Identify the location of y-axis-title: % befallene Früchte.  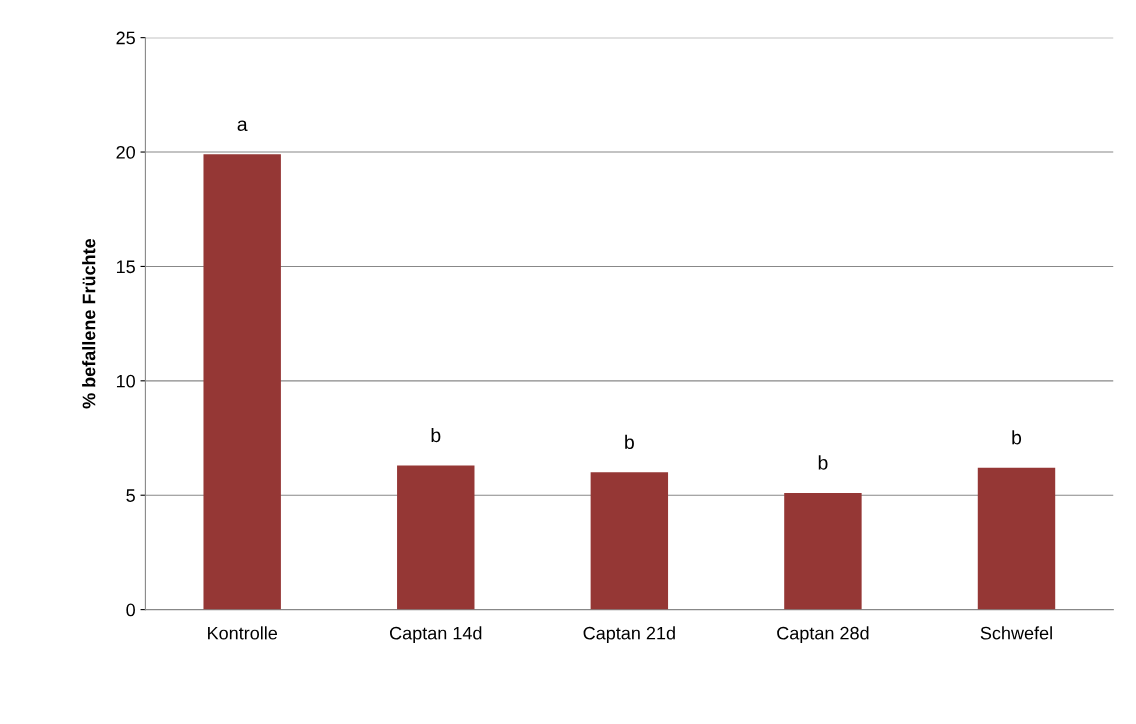
(89, 323).